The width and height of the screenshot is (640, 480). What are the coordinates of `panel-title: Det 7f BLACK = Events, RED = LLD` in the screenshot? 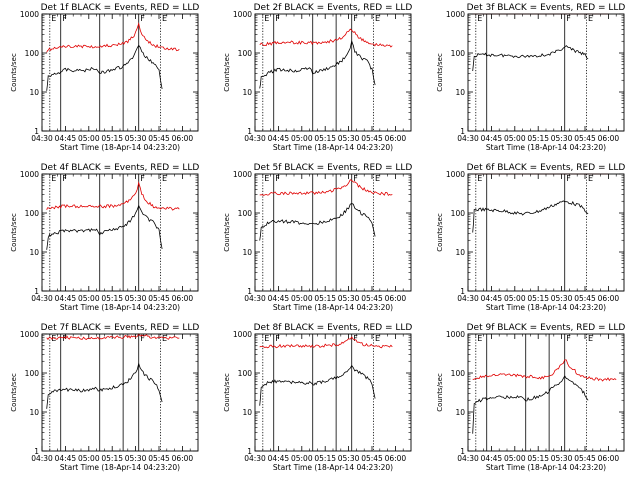 It's located at (120, 328).